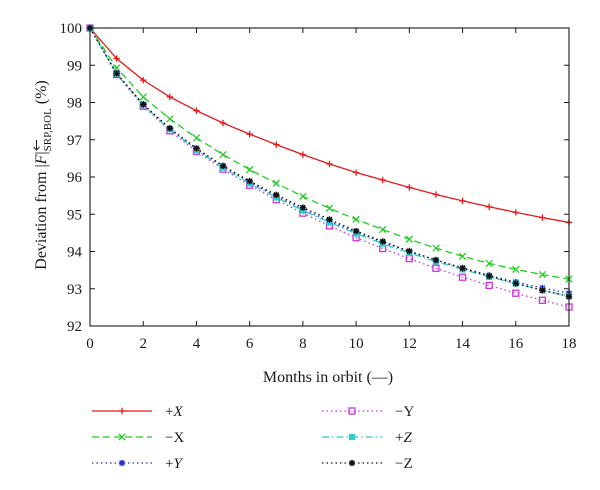 The image size is (600, 490). I want to click on x-tick-label: 2, so click(143, 344).